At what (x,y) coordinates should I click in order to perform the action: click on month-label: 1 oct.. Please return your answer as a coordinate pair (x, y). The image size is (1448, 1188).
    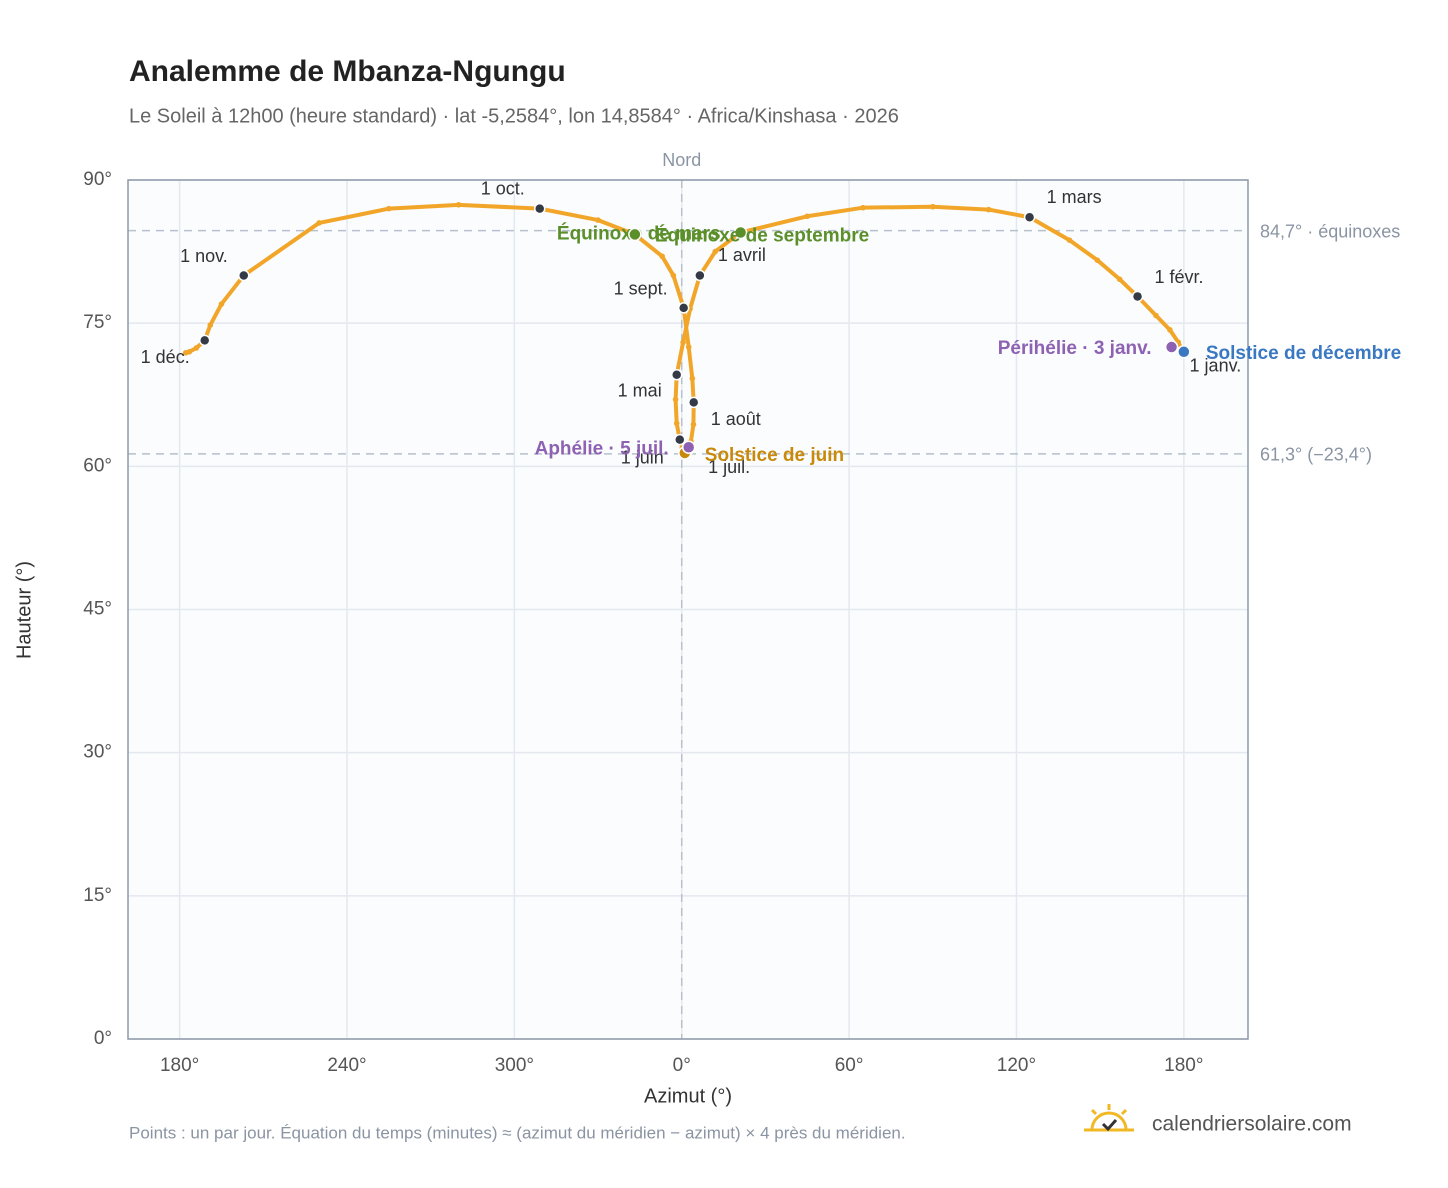
    Looking at the image, I should click on (503, 188).